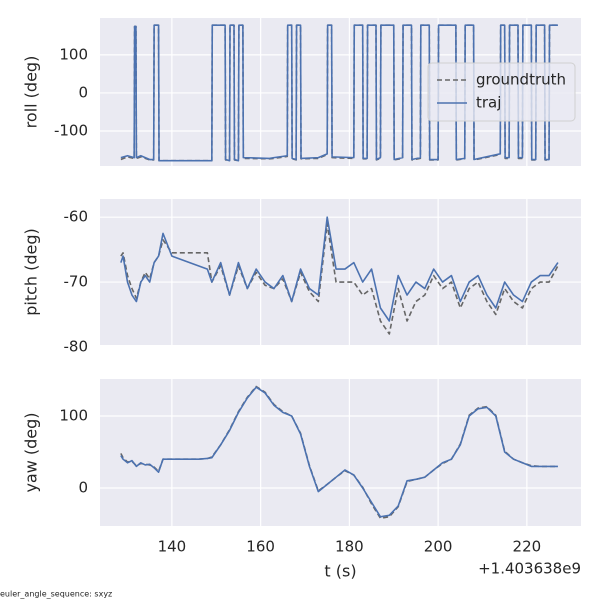 The image size is (600, 600). Describe the element at coordinates (340, 571) in the screenshot. I see `x-axis-label: t (s)` at that location.